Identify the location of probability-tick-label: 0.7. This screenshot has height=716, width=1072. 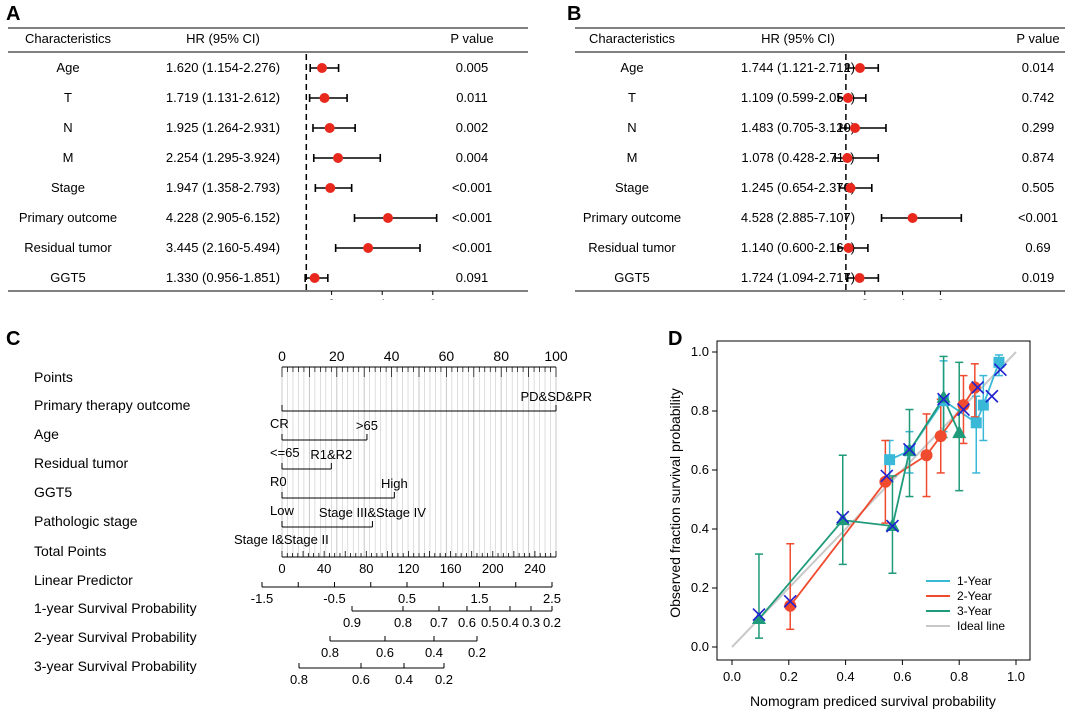
(439, 622).